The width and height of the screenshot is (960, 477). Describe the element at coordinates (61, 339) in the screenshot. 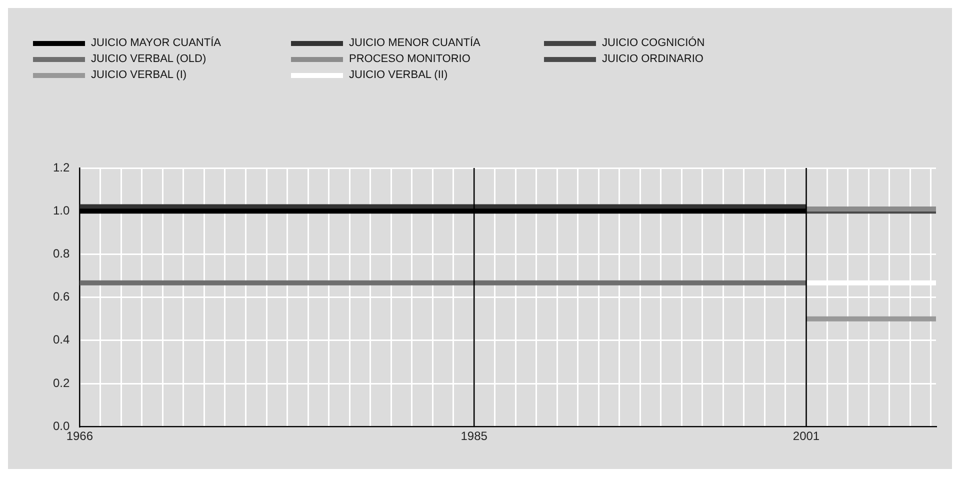

I see `y-tick-label: 0.4` at that location.